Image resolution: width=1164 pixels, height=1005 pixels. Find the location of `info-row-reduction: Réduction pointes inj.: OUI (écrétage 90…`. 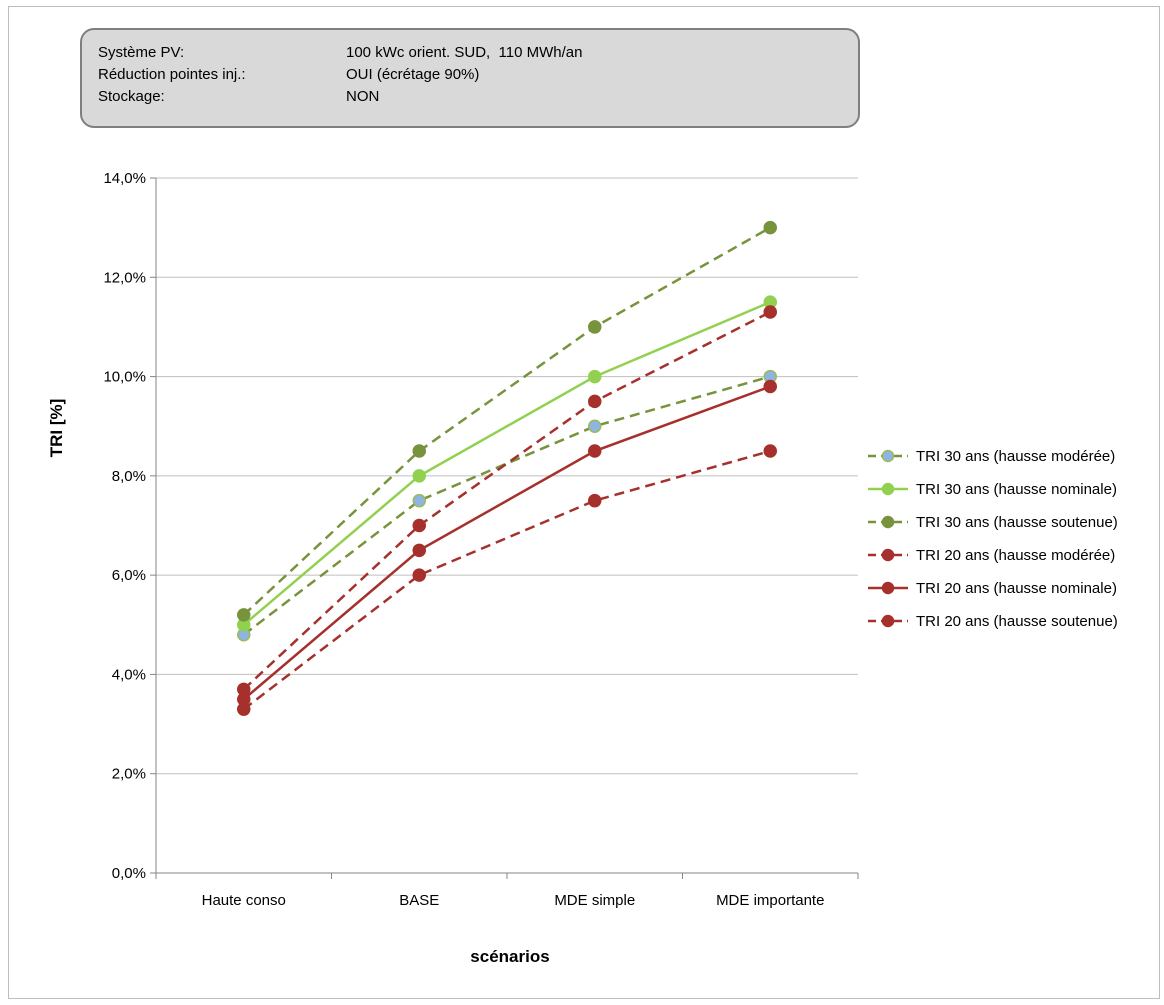

info-row-reduction: Réduction pointes inj.: OUI (écrétage 90… is located at coordinates (478, 75).